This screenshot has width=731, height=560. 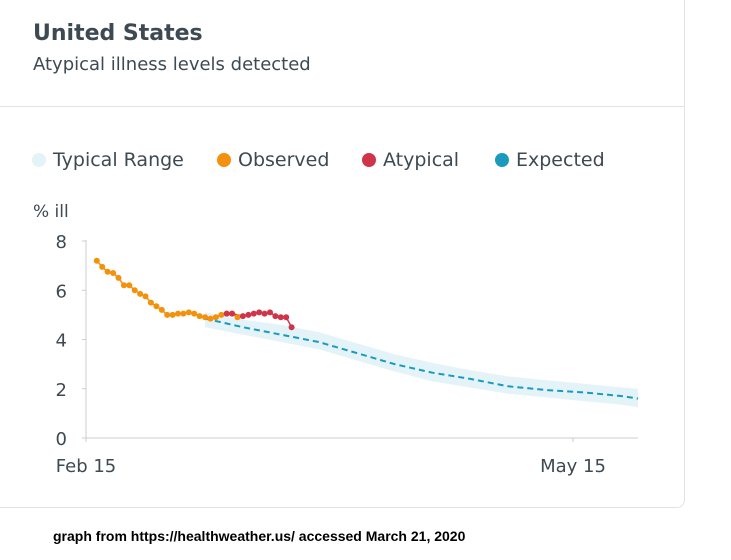 What do you see at coordinates (51, 212) in the screenshot?
I see `y-axis-label: % ill` at bounding box center [51, 212].